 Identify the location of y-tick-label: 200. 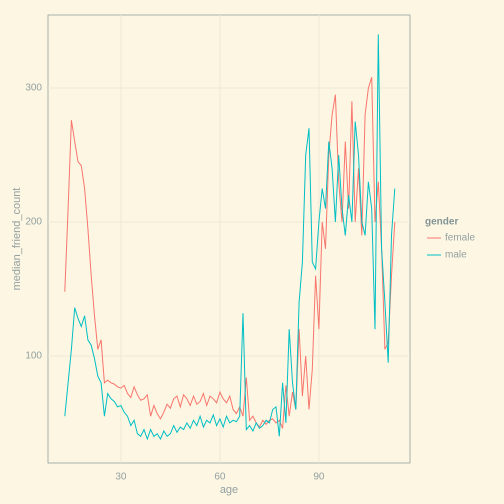
(33, 222).